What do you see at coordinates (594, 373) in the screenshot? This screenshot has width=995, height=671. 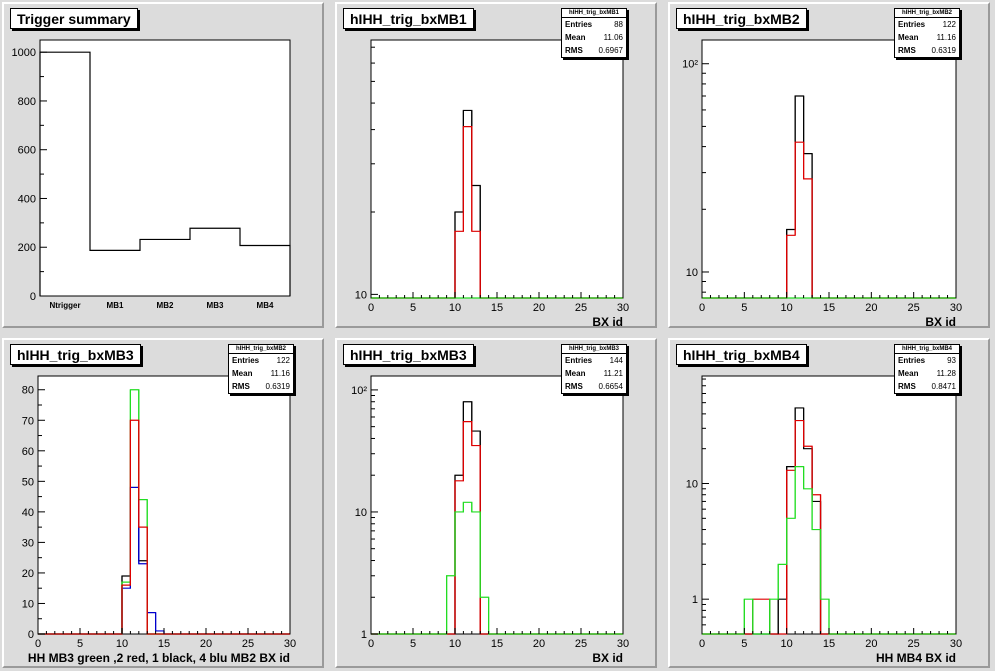 I see `stats-row-mean: Mean 11.21` at bounding box center [594, 373].